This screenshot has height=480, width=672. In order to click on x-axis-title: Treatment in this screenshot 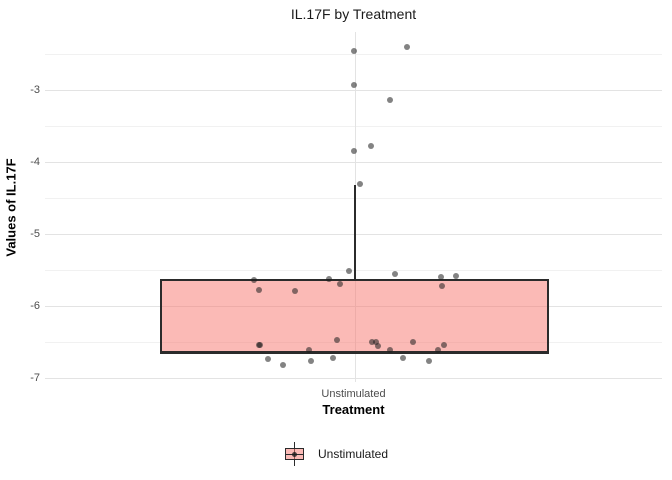, I will do `click(353, 409)`.